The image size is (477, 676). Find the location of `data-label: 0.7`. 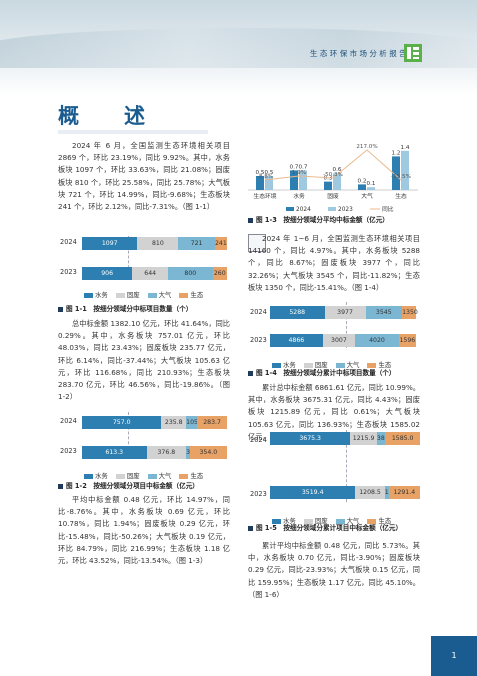

data-label: 0.7 is located at coordinates (303, 167).